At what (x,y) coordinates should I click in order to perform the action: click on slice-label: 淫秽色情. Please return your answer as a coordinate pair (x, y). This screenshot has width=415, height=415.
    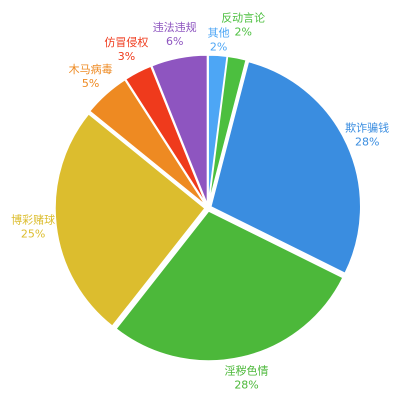
    Looking at the image, I should click on (247, 371).